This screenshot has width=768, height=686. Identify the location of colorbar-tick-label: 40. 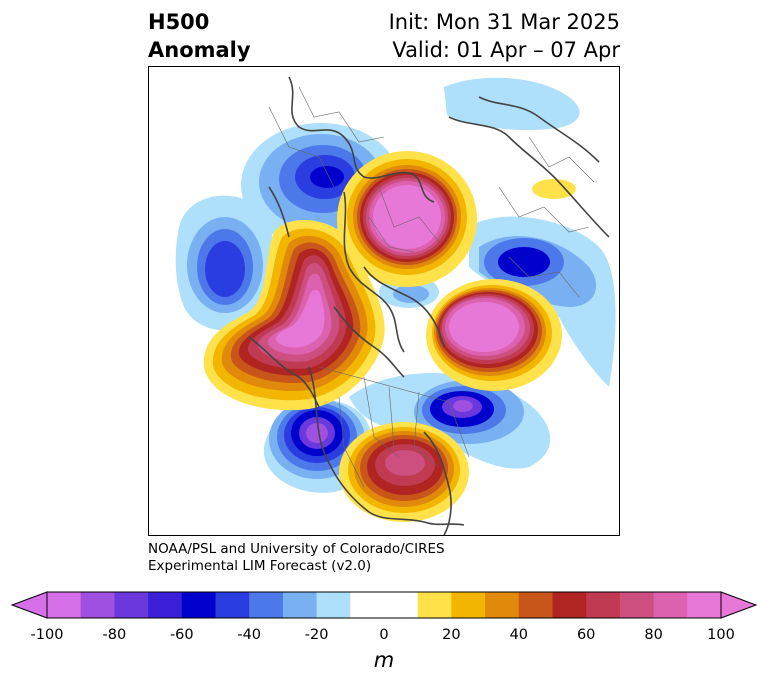
(519, 635).